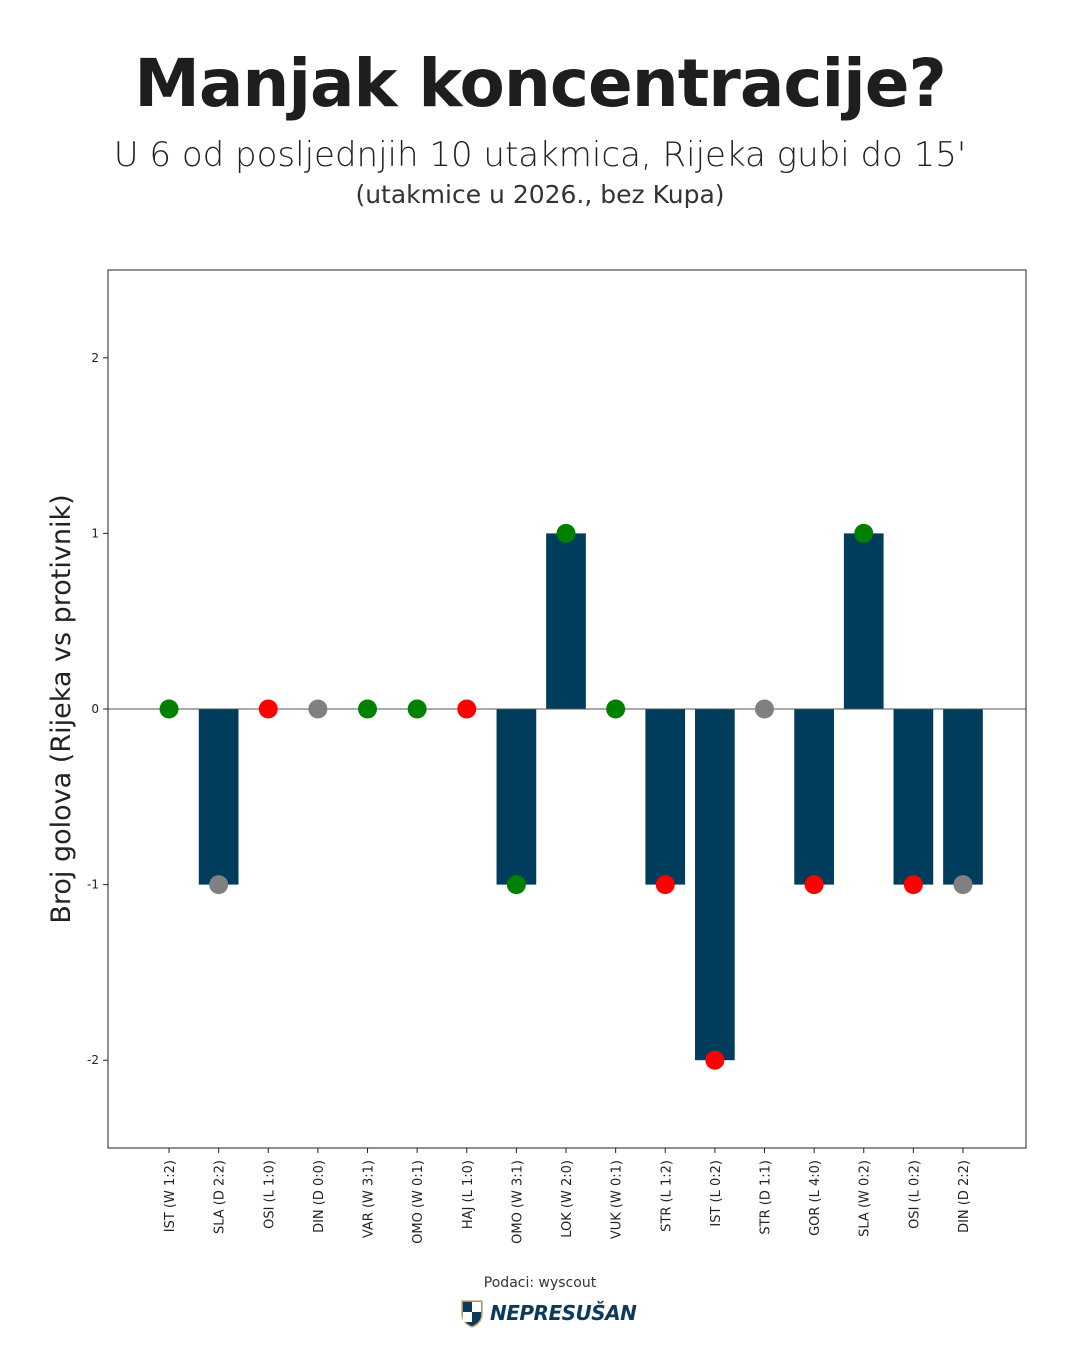  Describe the element at coordinates (95, 358) in the screenshot. I see `y-tick-label: 2` at that location.